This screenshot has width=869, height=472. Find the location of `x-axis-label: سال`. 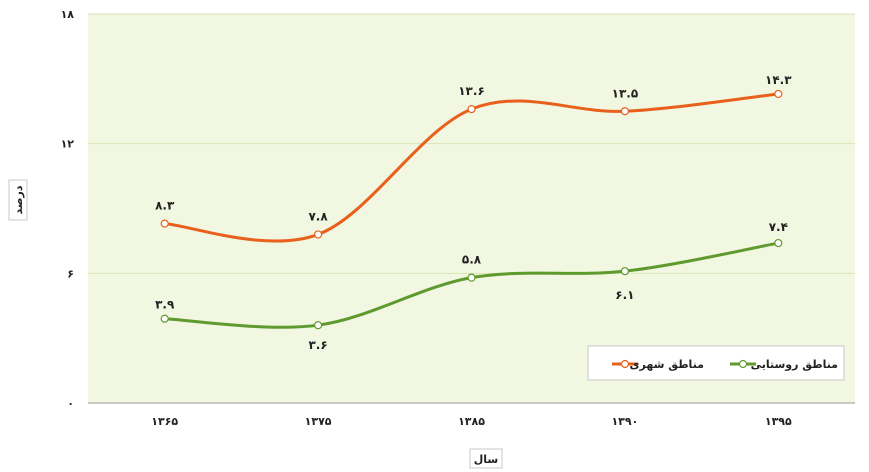

x-axis-label: سال is located at coordinates (486, 458).